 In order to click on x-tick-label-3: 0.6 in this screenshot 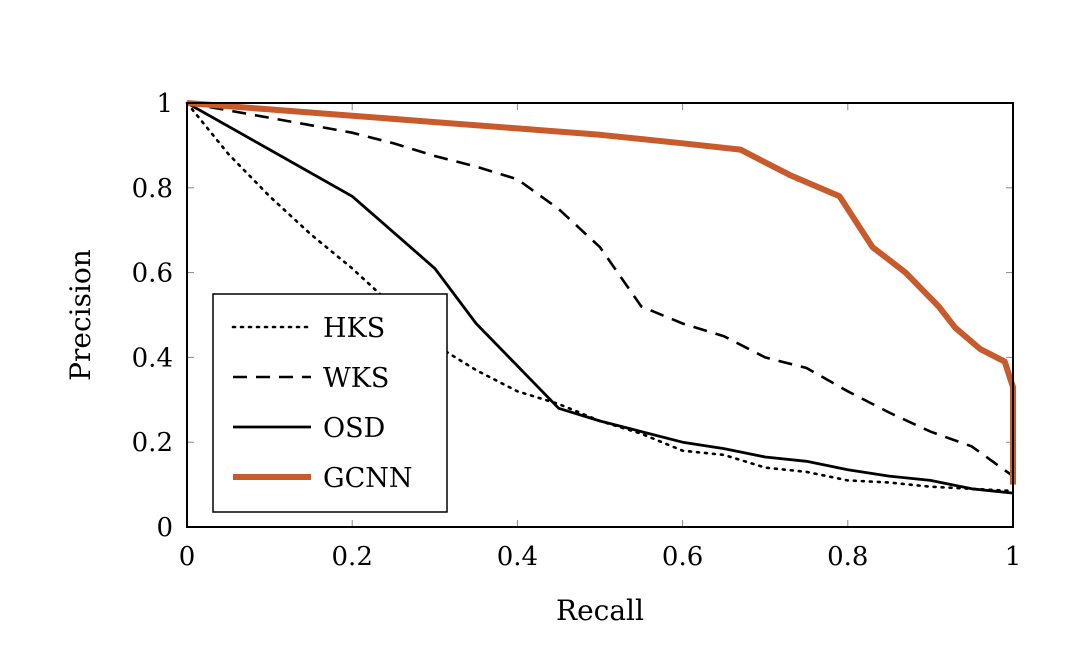, I will do `click(682, 557)`.